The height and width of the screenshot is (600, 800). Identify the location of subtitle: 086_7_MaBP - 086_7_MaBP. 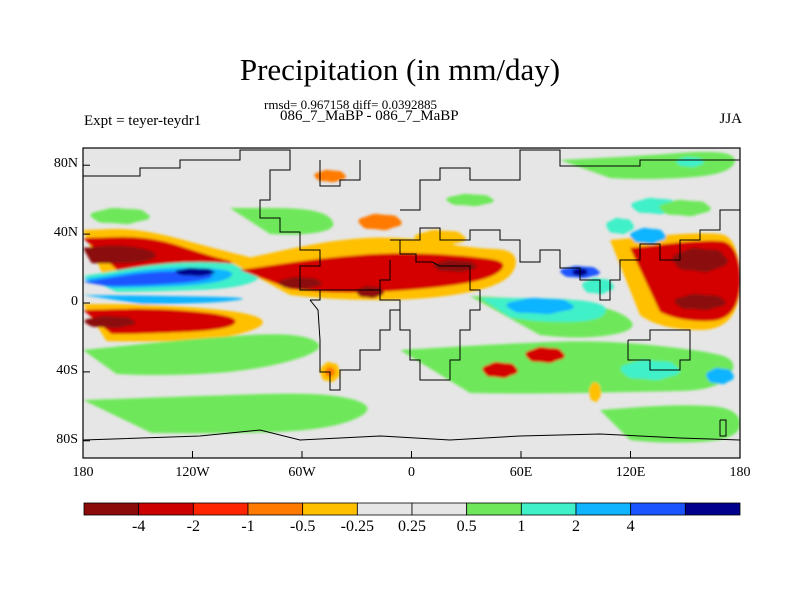
(369, 116).